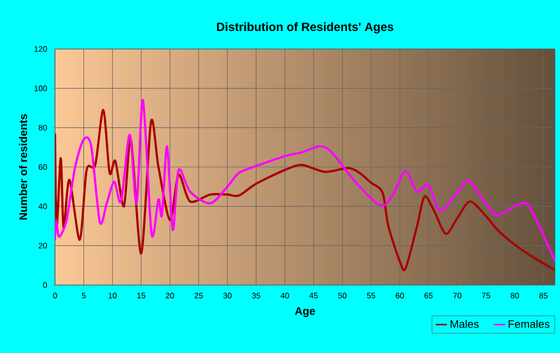 This screenshot has height=353, width=560. Describe the element at coordinates (305, 28) in the screenshot. I see `chart-title: Distribution of Residents' Ages` at that location.